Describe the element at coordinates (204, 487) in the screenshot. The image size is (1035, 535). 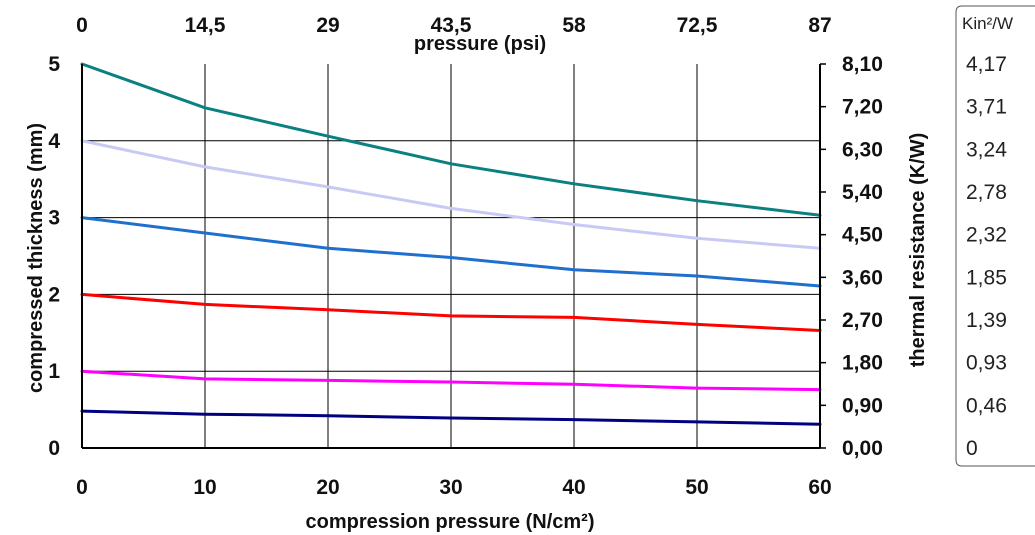
I see `x-tick-label: 10` at that location.